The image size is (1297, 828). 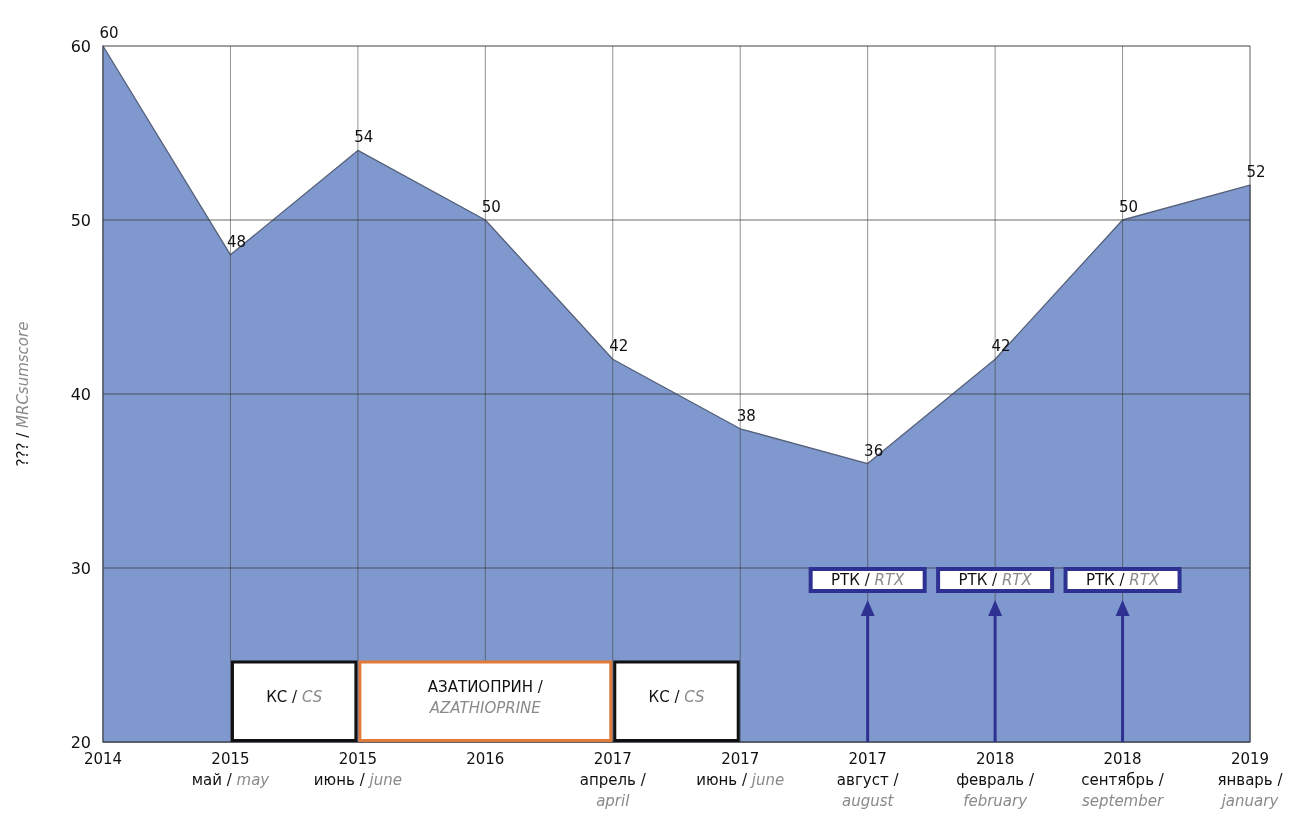 What do you see at coordinates (485, 697) in the screenshot?
I see `band-label: АЗАТИОПРИН / AZATHIOPRINE` at bounding box center [485, 697].